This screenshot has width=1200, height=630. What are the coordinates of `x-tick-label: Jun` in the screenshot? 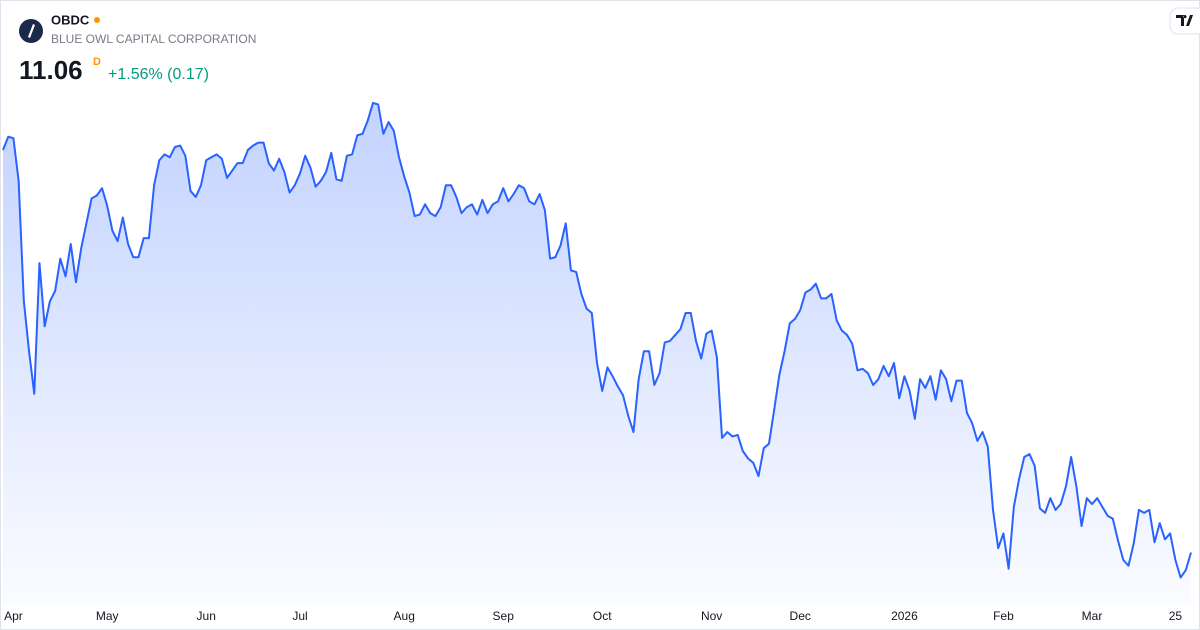 It's located at (206, 616).